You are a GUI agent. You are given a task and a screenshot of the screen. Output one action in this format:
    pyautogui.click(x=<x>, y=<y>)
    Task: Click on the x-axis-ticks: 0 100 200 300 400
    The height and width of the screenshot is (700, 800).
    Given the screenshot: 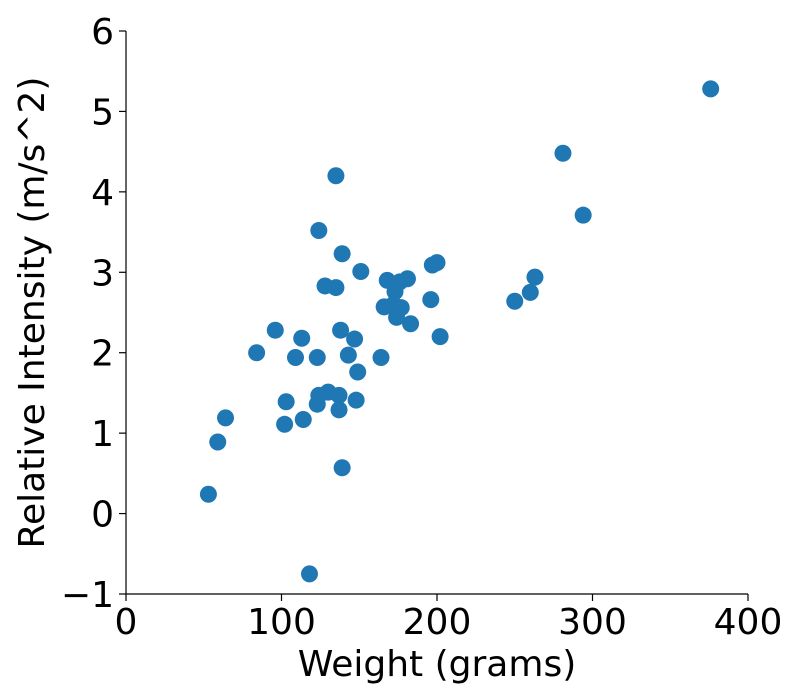 What is the action you would take?
    pyautogui.click(x=449, y=618)
    